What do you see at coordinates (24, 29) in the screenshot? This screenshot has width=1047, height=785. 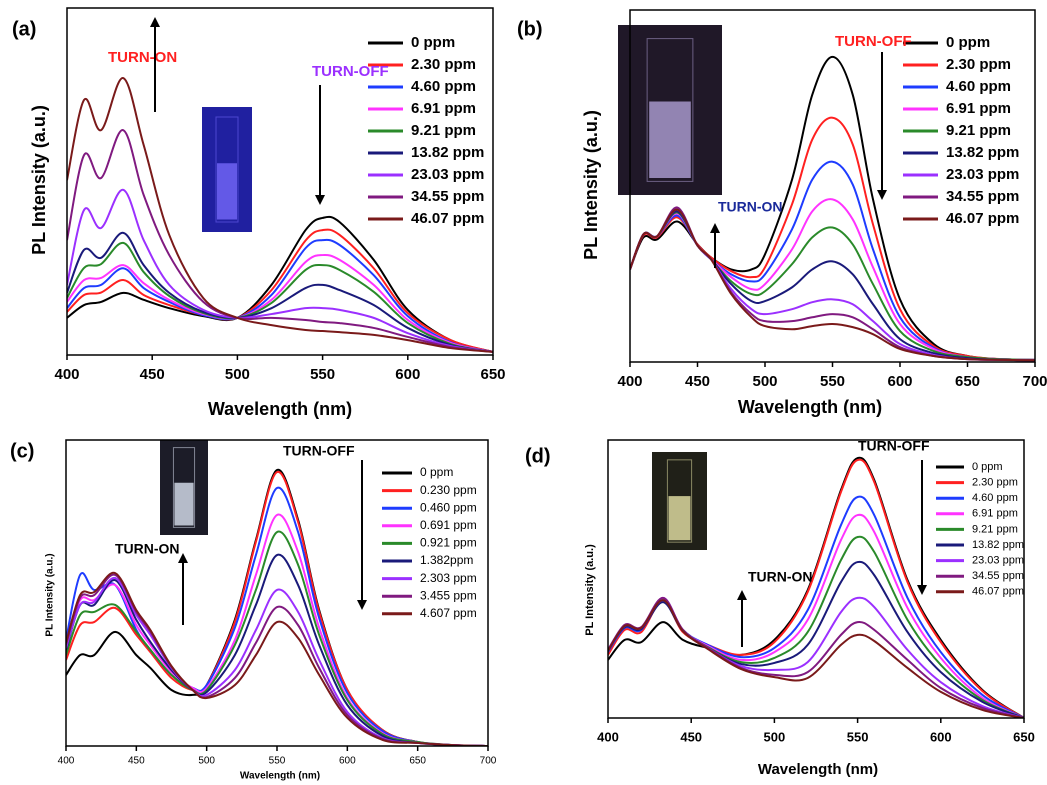 I see `panel-label: (a)` at bounding box center [24, 29].